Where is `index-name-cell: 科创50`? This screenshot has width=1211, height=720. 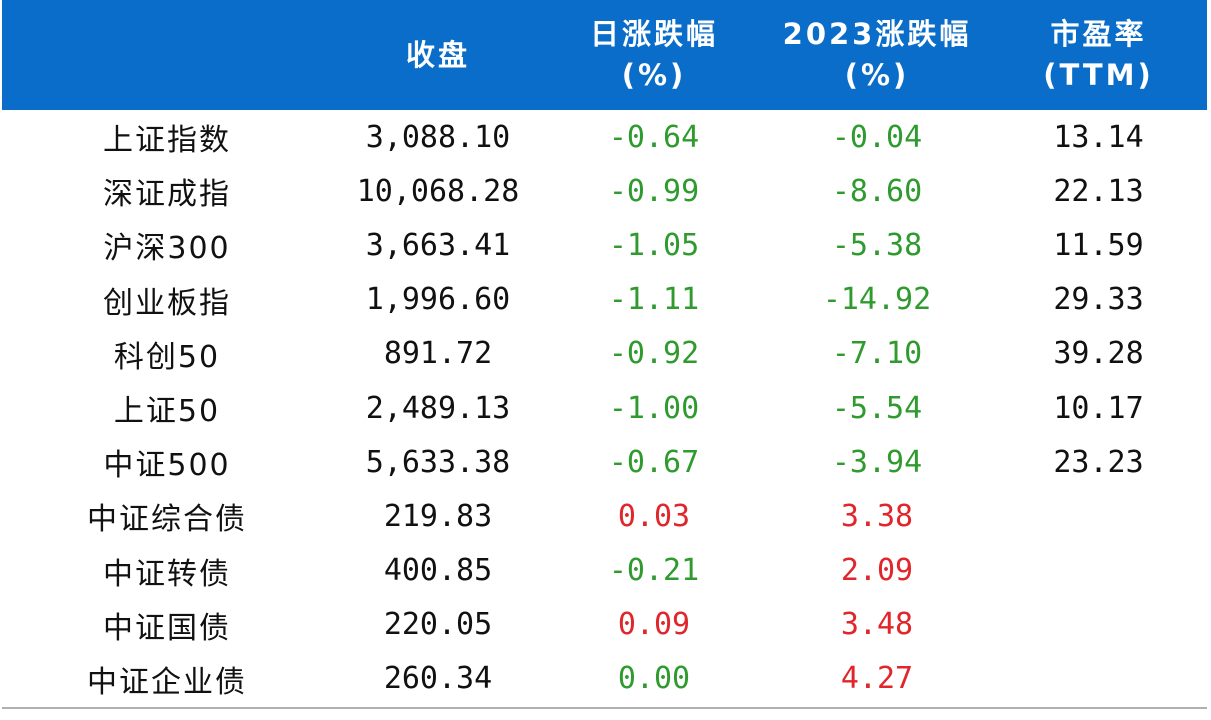
index-name-cell: 科创50 is located at coordinates (167, 357).